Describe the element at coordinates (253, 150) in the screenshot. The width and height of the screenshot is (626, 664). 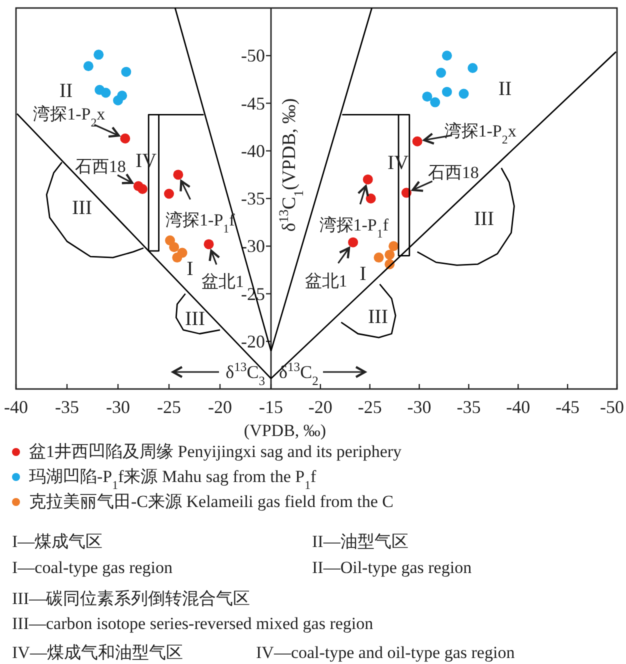
I see `y-tick-label: -40` at that location.